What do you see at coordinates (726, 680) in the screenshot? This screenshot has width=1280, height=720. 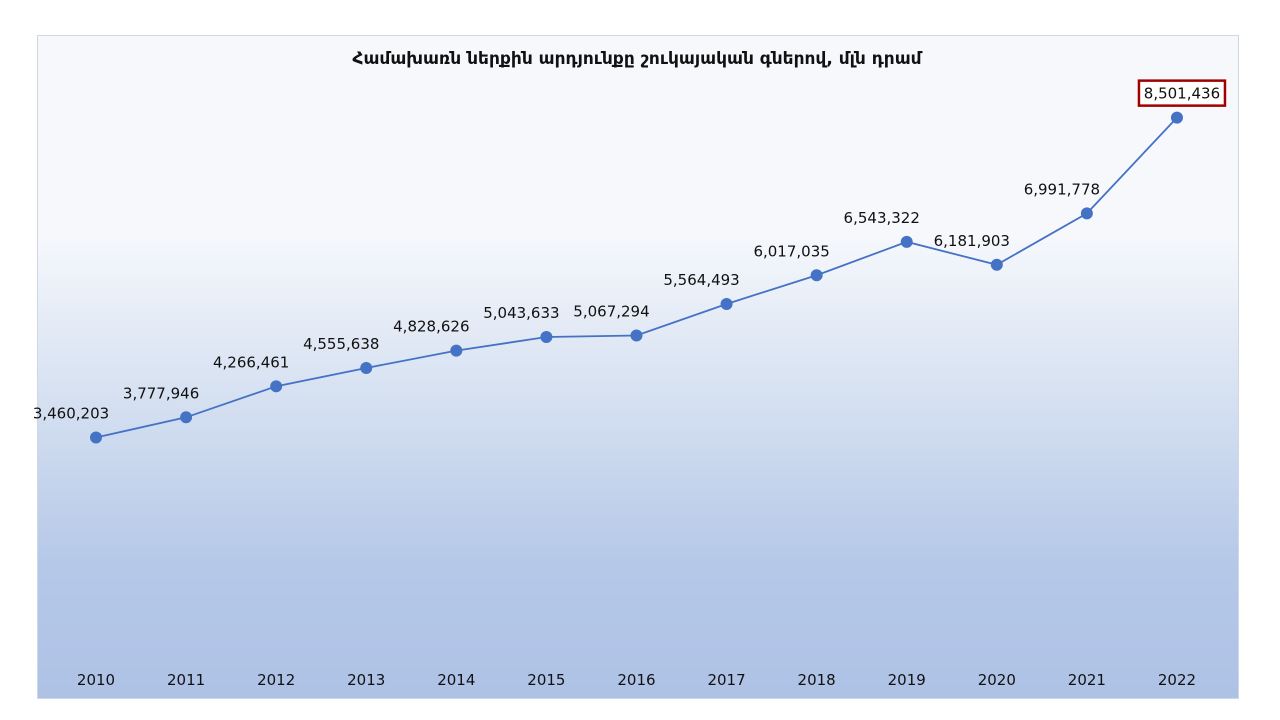 I see `x-tick-label: 2017` at bounding box center [726, 680].